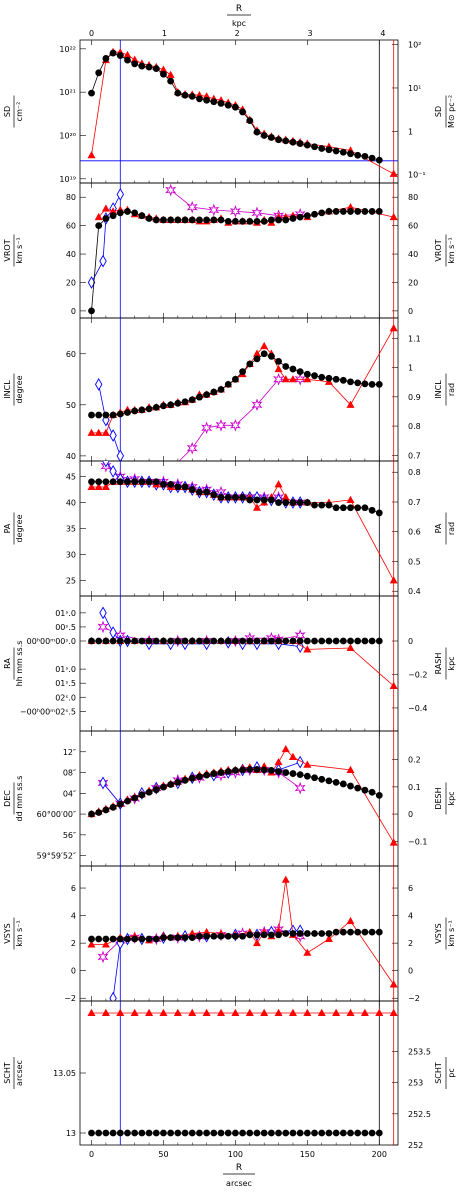 This screenshot has height=1199, width=463. What do you see at coordinates (239, 23) in the screenshot?
I see `top-axis-unit: kpc` at bounding box center [239, 23].